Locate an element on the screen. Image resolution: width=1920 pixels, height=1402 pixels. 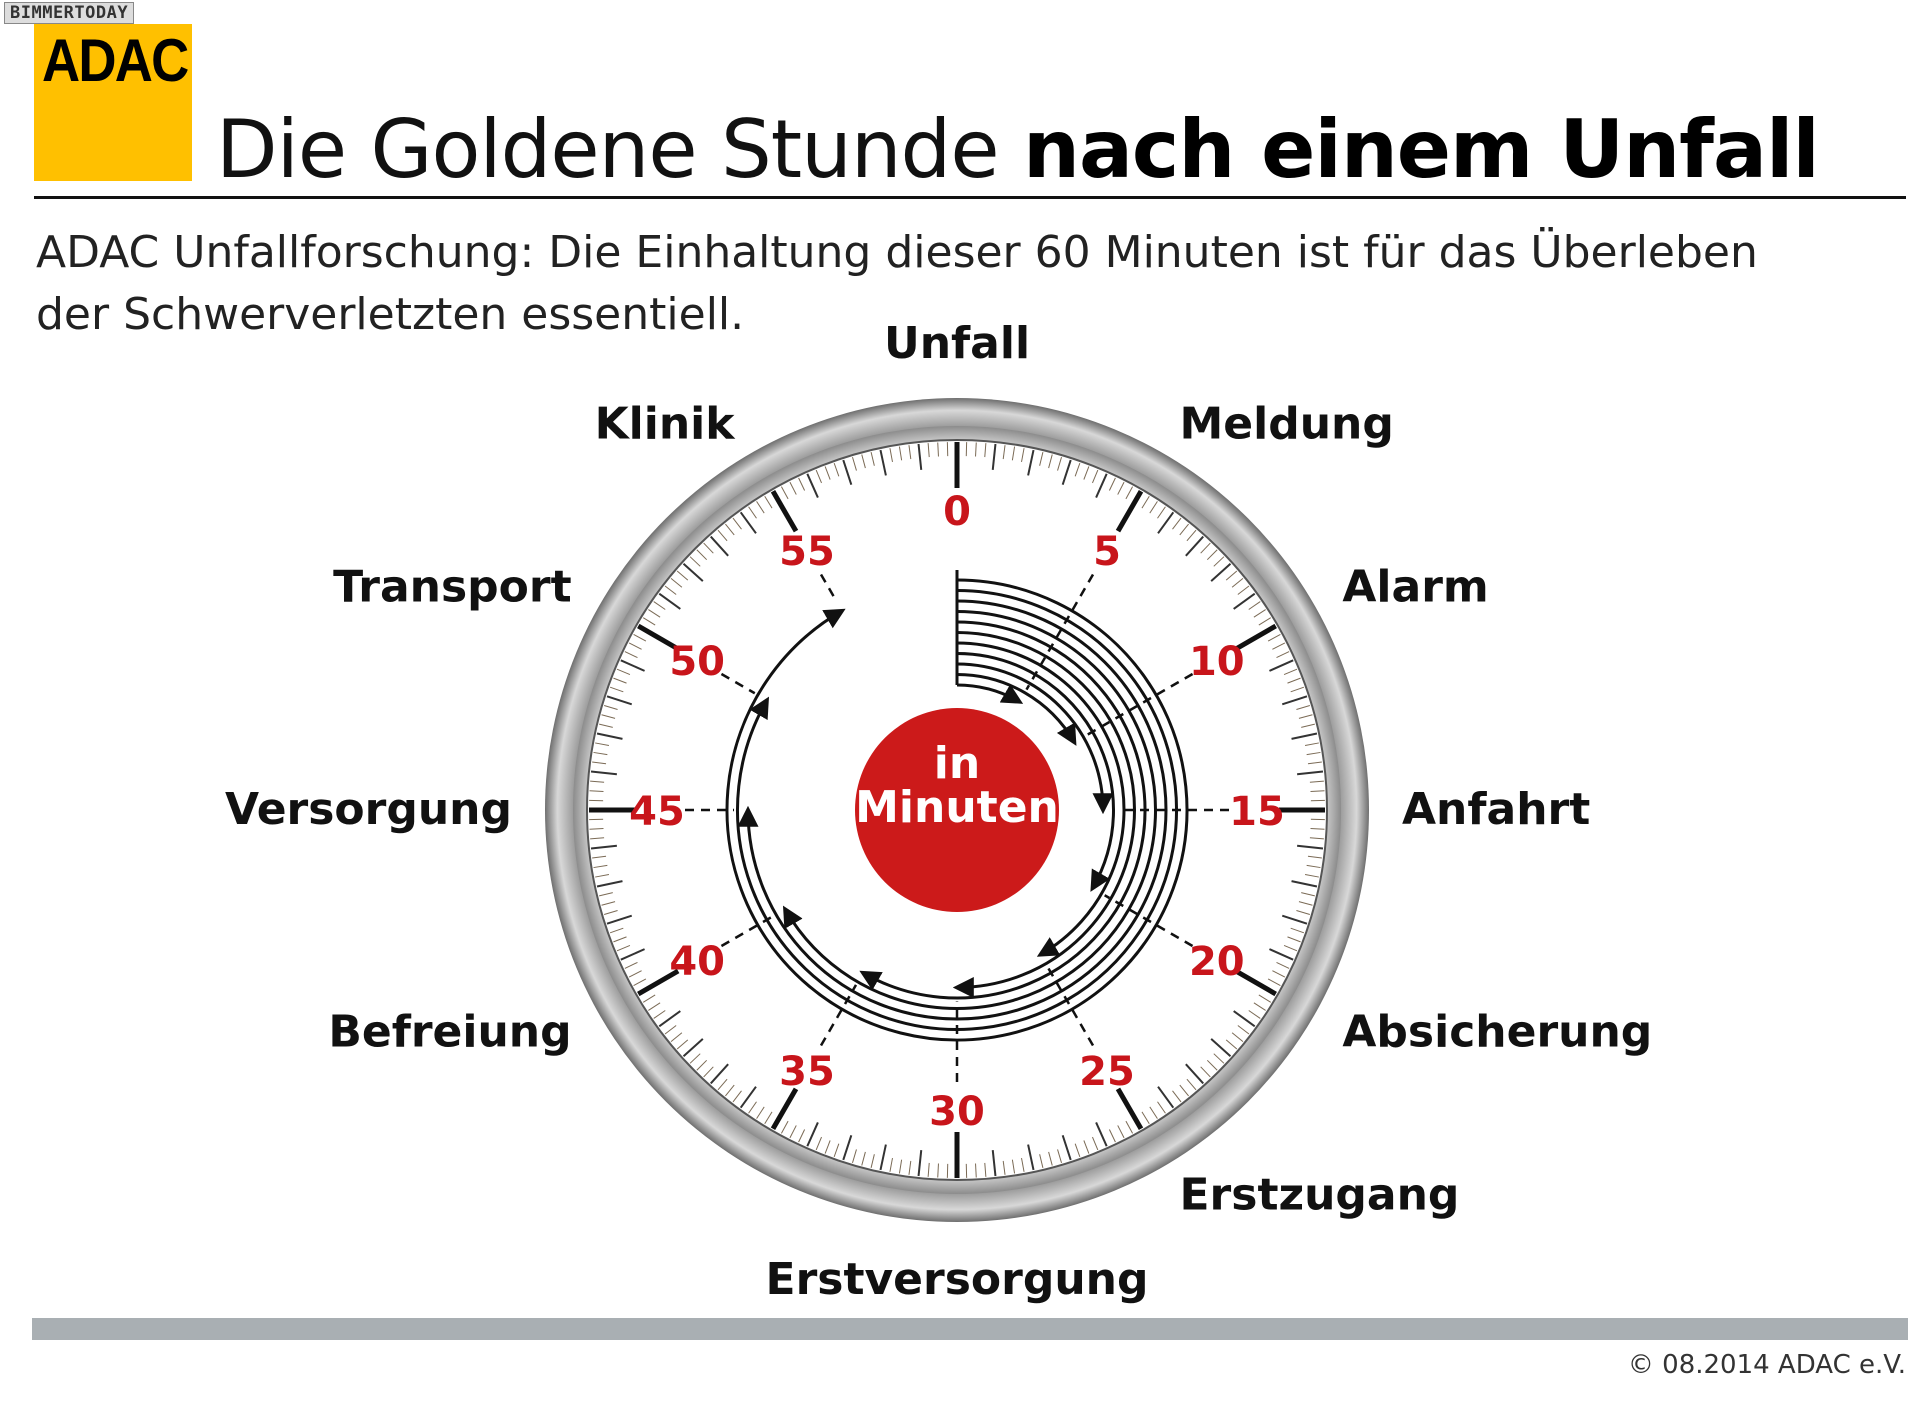
copyright: © 08.2014 ADAC e.V. is located at coordinates (1766, 1365).